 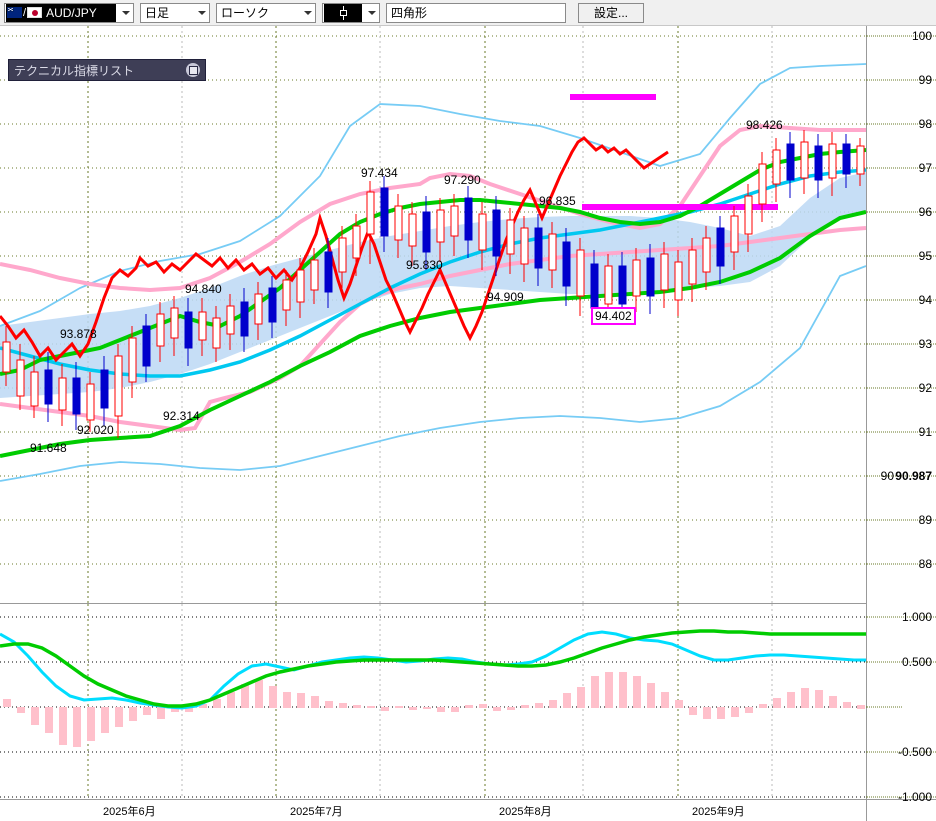 What do you see at coordinates (462, 180) in the screenshot?
I see `price-annotation: 97.290` at bounding box center [462, 180].